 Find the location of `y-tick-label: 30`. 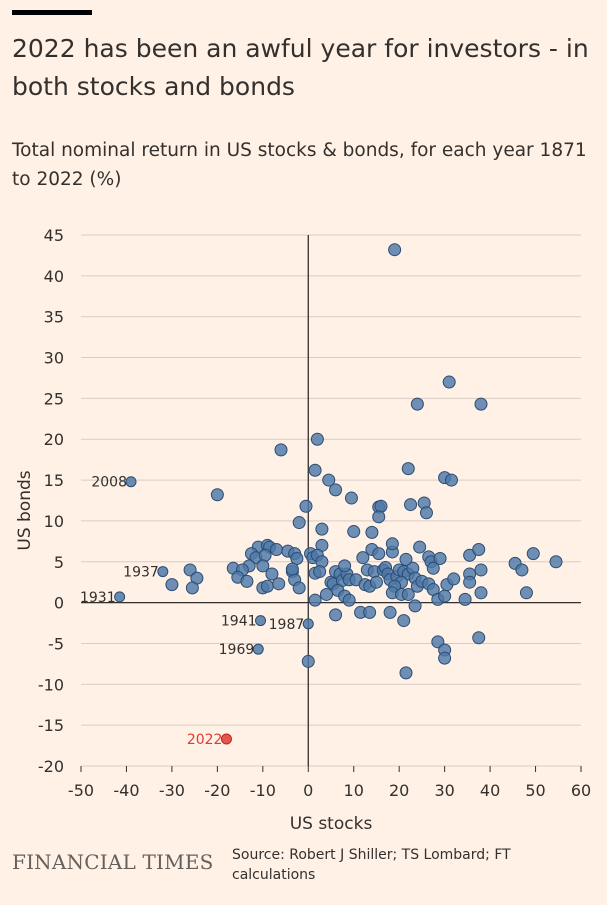

y-tick-label: 30 is located at coordinates (54, 358).